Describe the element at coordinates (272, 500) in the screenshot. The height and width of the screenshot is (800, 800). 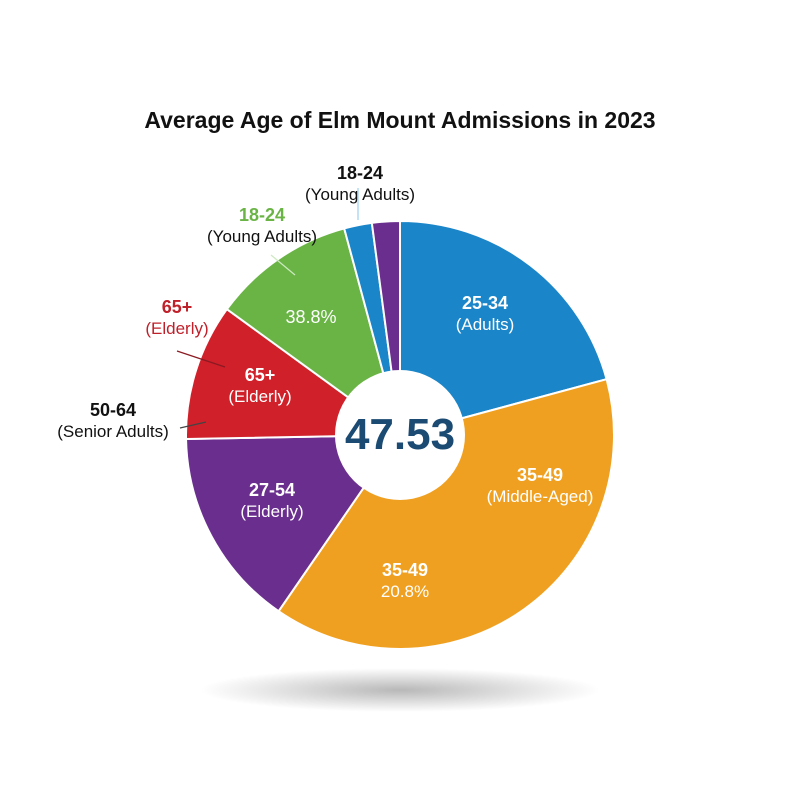
I see `slice-label-purple: 27-54 (Elderly)` at that location.